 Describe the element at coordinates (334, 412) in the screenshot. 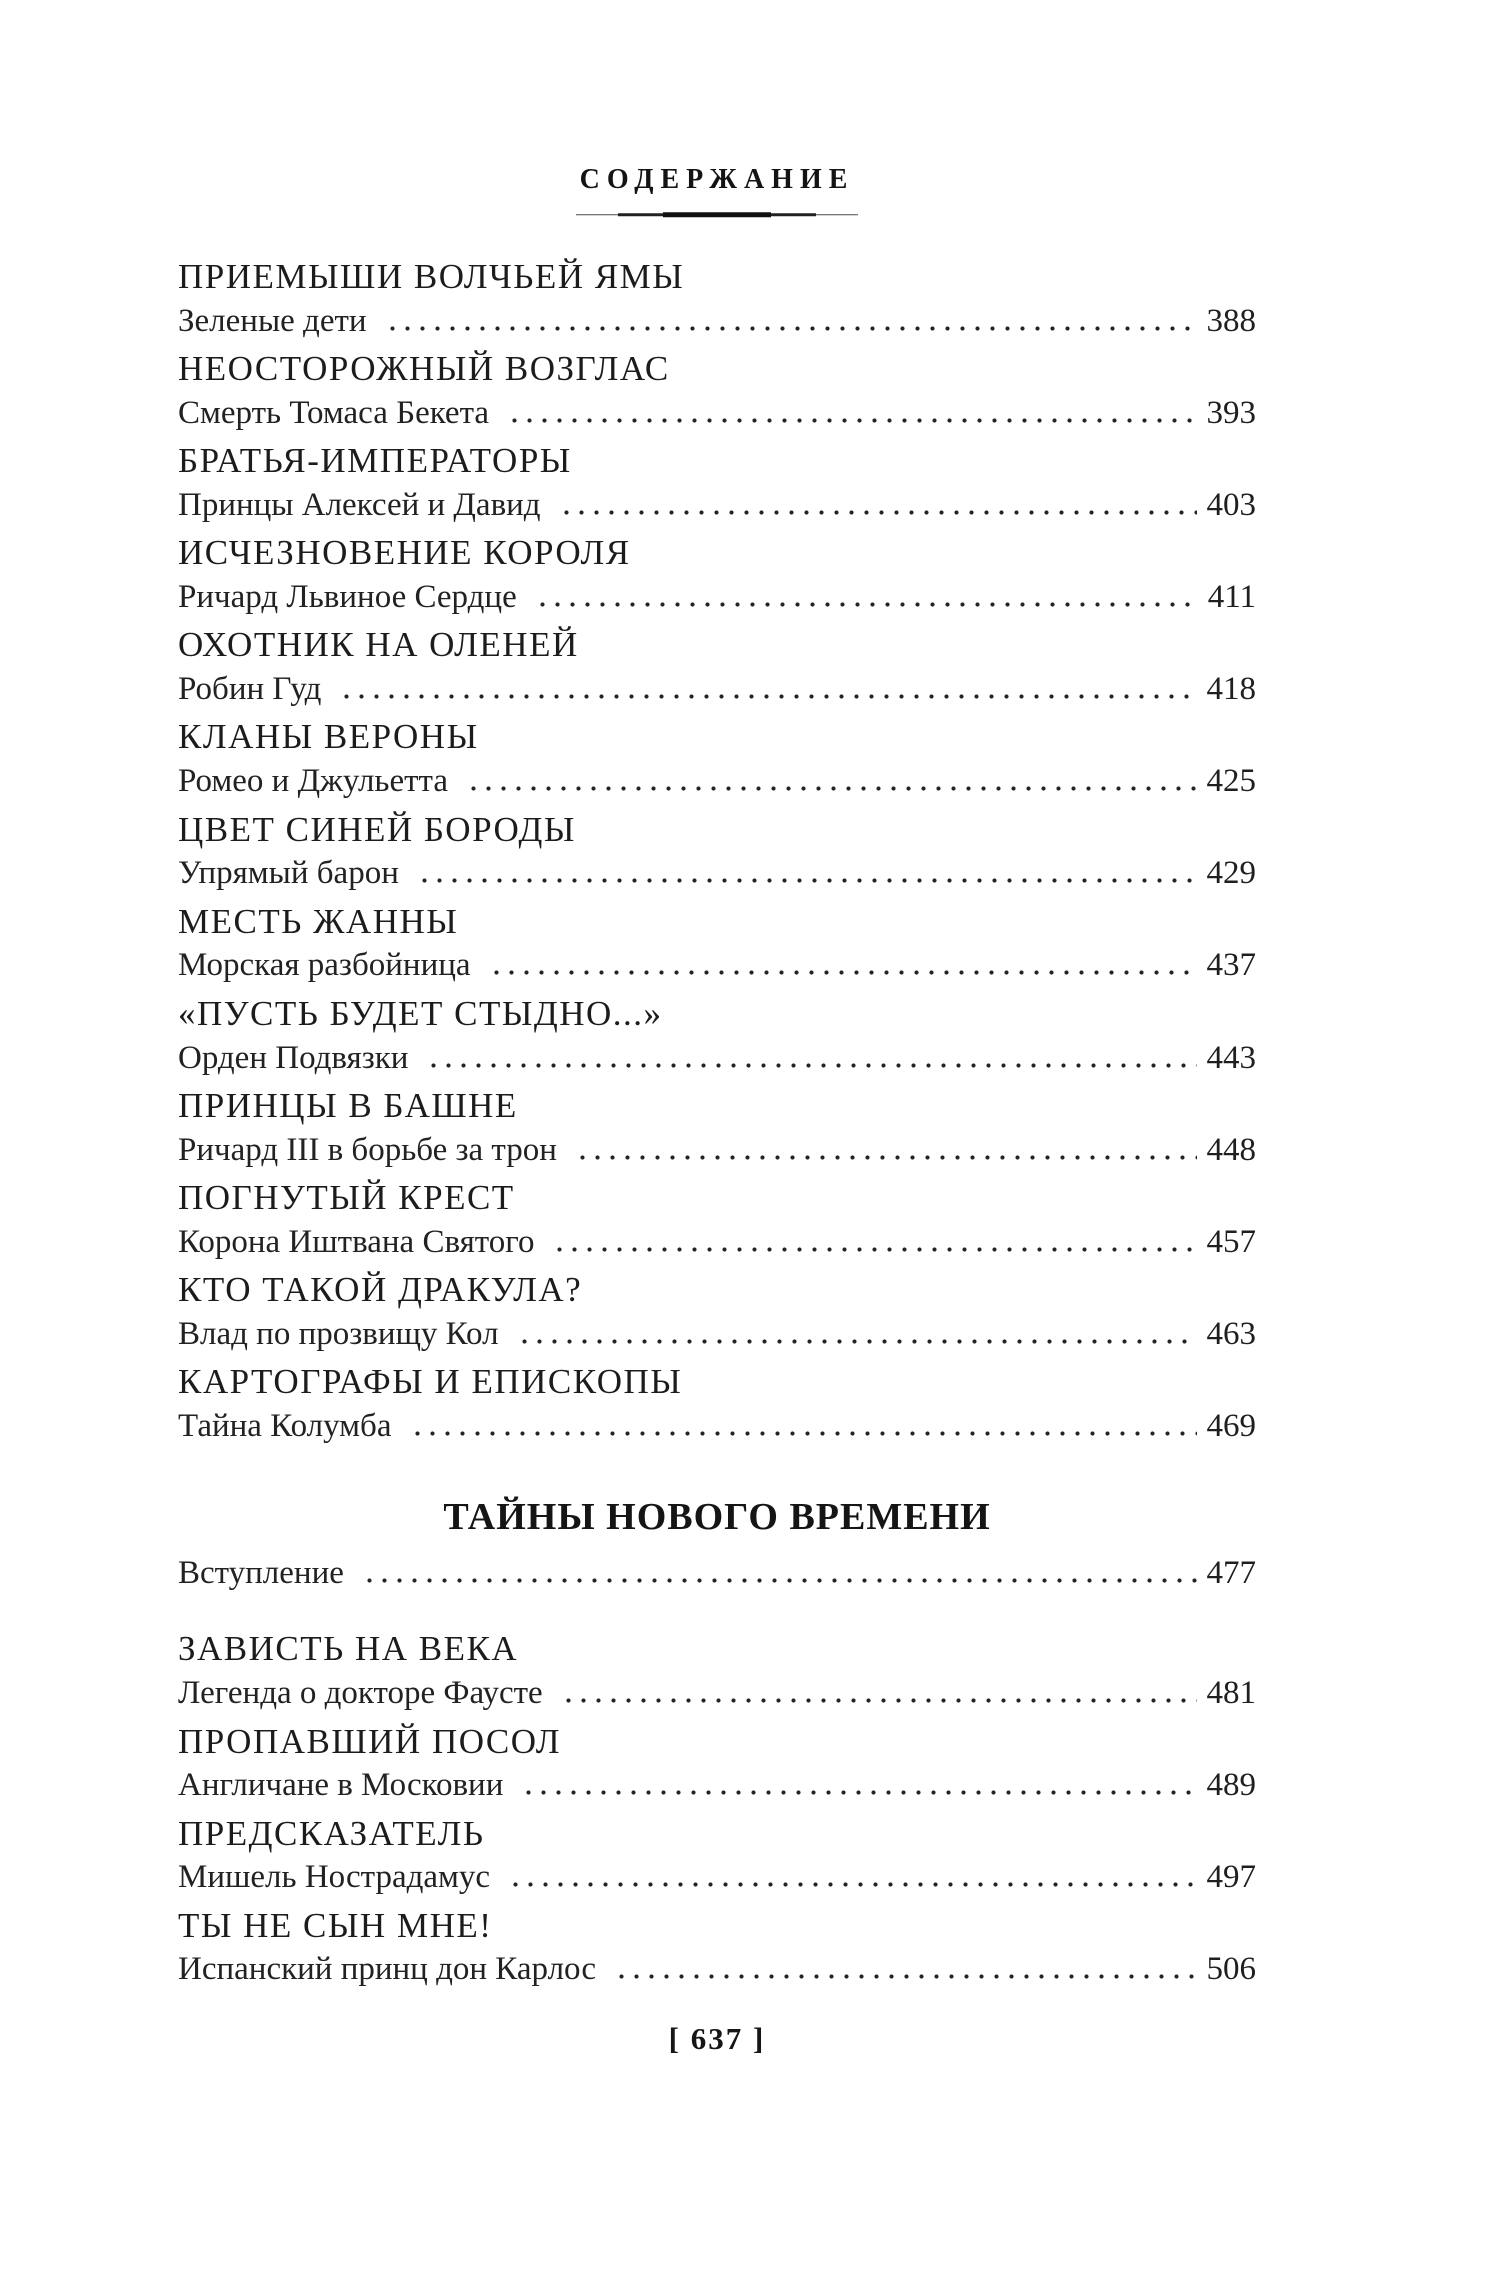

I see `toc-entry-subtitle: Смерть Томаса Бекета` at that location.